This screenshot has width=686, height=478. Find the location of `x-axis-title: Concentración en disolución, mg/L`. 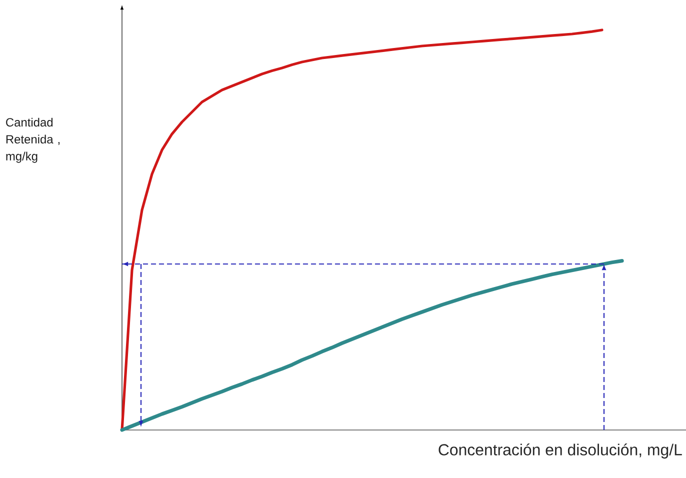

x-axis-title: Concentración en disolución, mg/L is located at coordinates (560, 451).